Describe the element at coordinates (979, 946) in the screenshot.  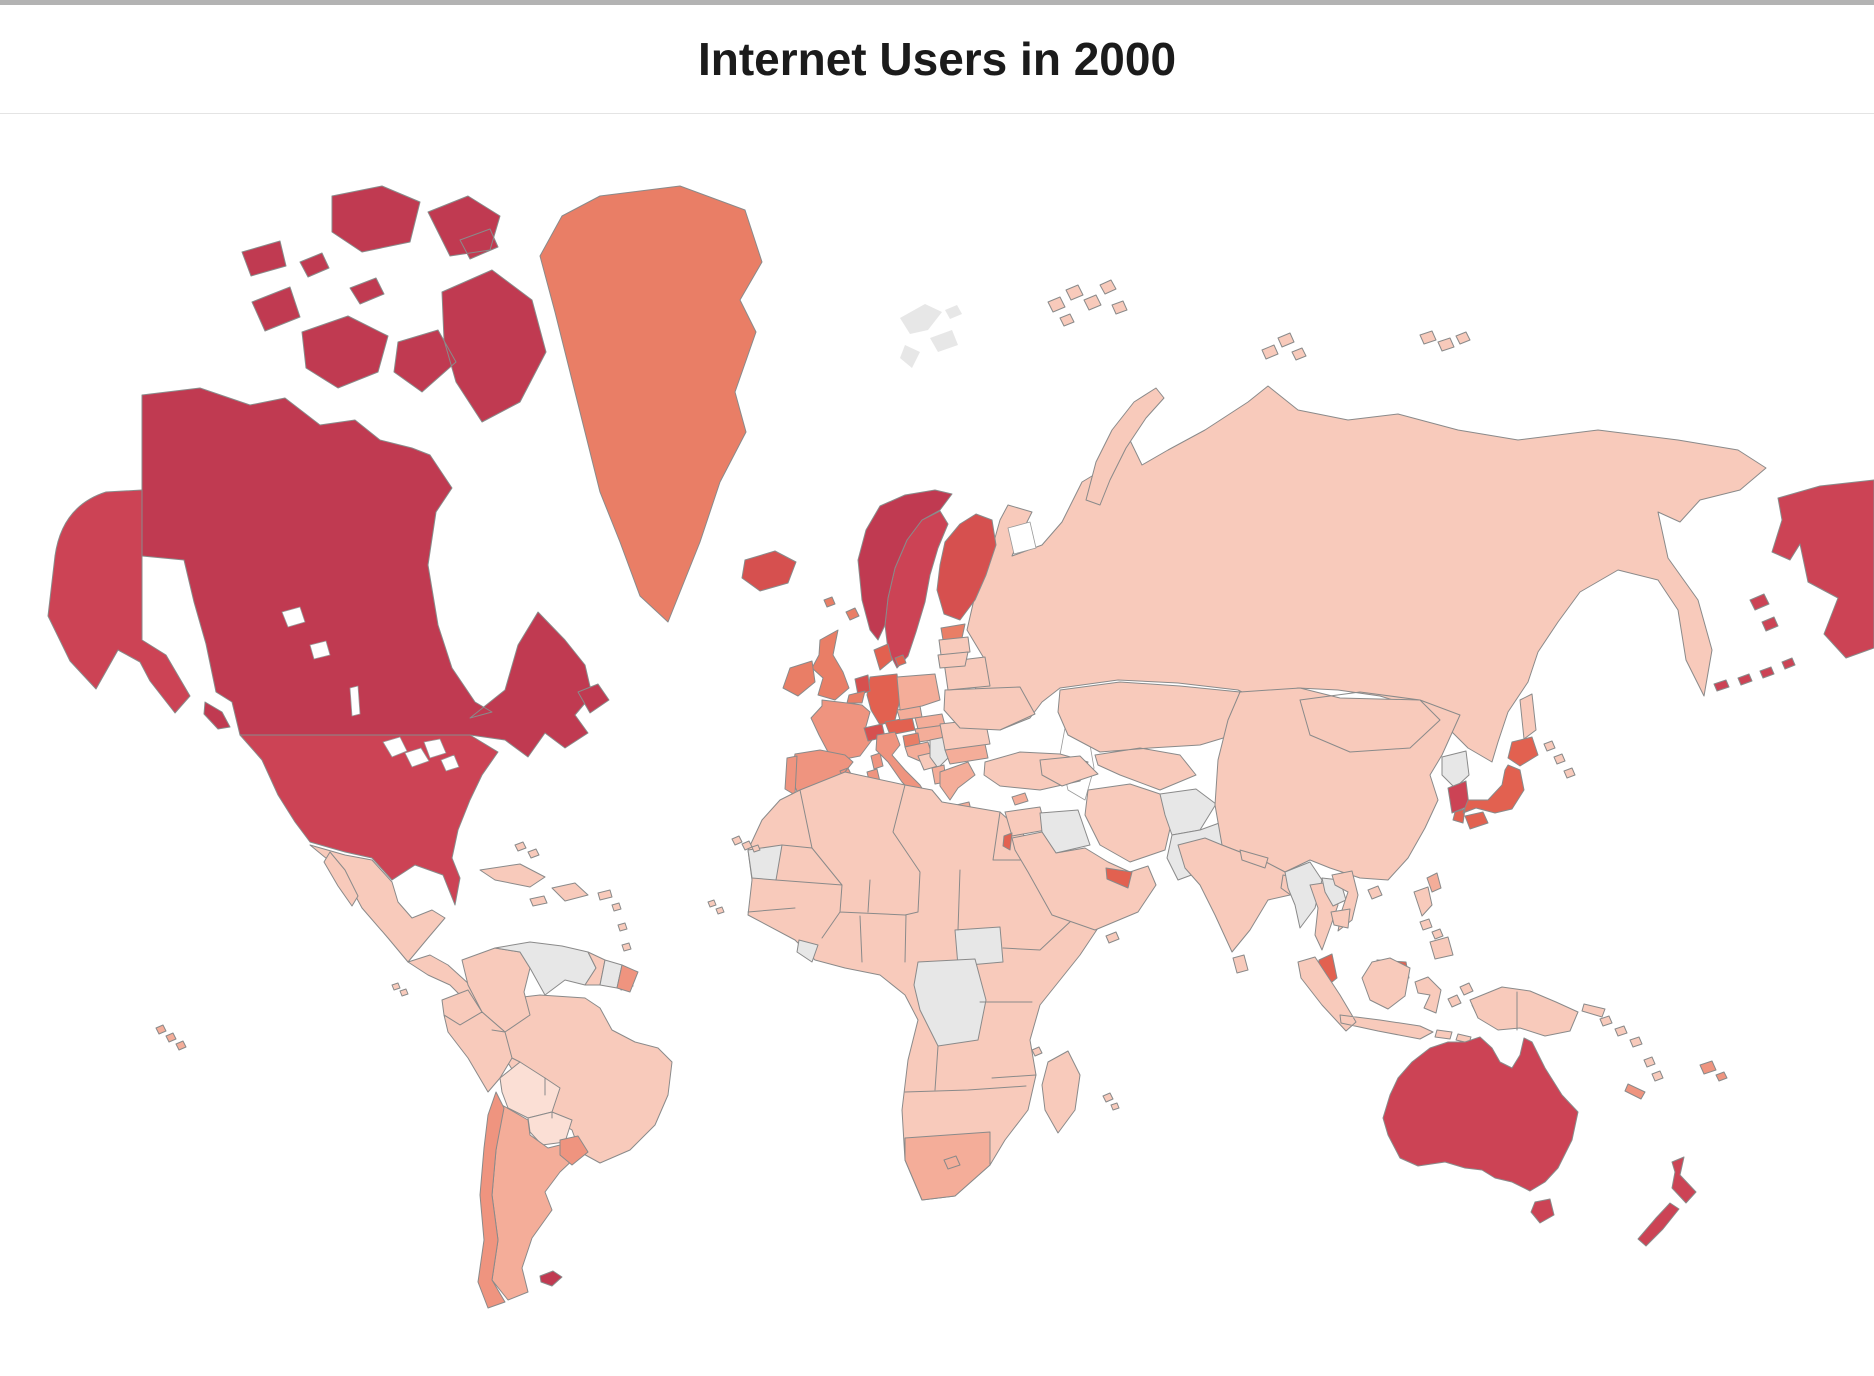
I see `country-south-sudan` at that location.